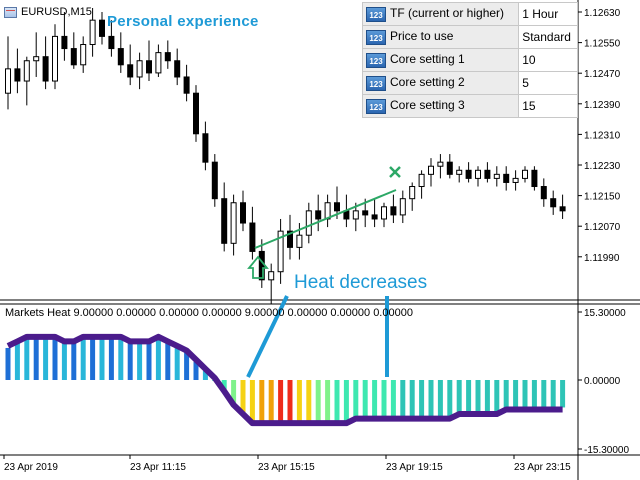 This screenshot has height=480, width=640. Describe the element at coordinates (602, 13) in the screenshot. I see `price-label: 1.12630` at that location.